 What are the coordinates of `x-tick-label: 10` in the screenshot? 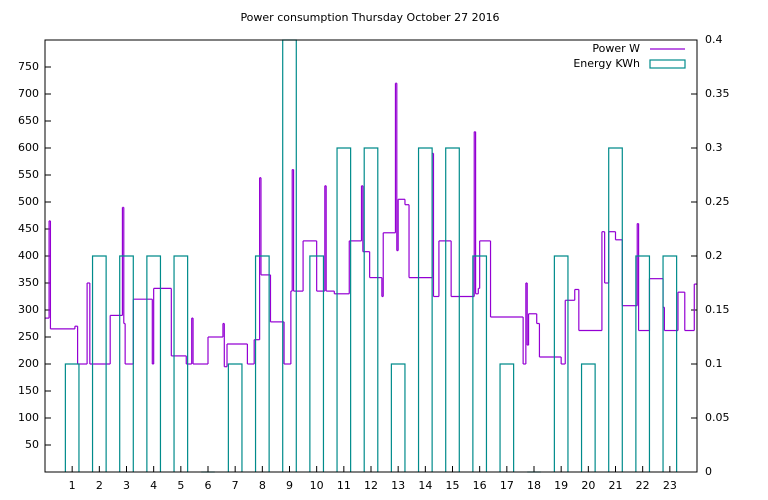 It's located at (317, 485).